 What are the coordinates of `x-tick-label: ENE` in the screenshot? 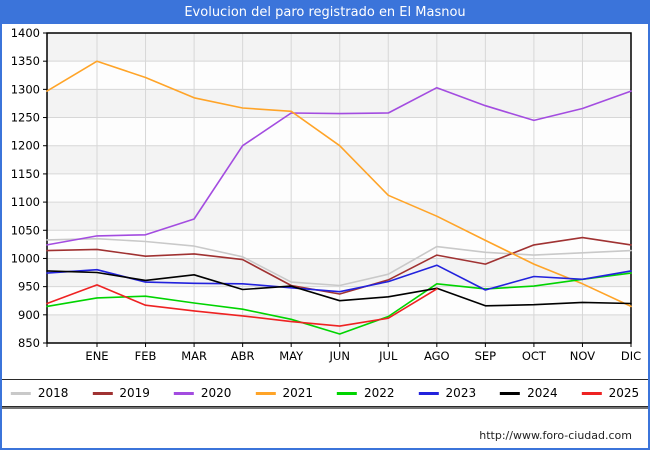 It's located at (96, 356).